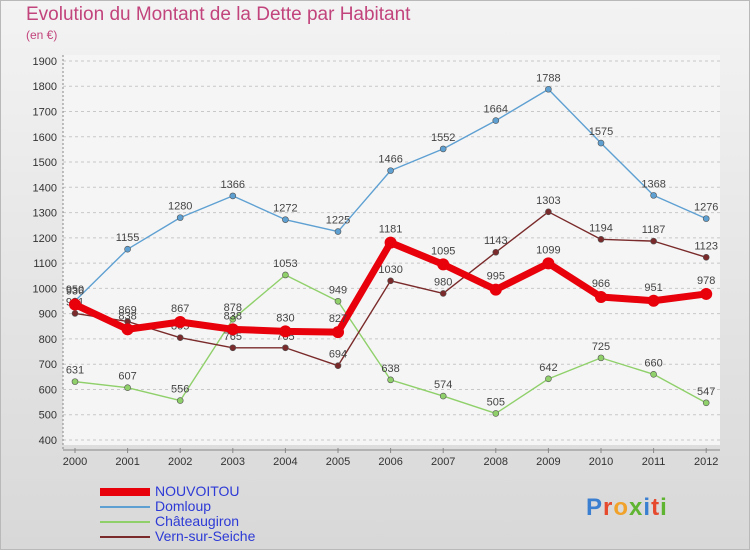  I want to click on data-label: 642, so click(548, 368).